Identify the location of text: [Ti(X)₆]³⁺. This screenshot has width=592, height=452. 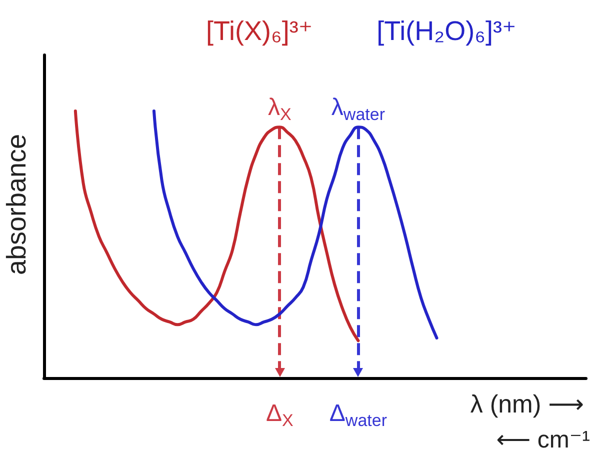
(259, 31).